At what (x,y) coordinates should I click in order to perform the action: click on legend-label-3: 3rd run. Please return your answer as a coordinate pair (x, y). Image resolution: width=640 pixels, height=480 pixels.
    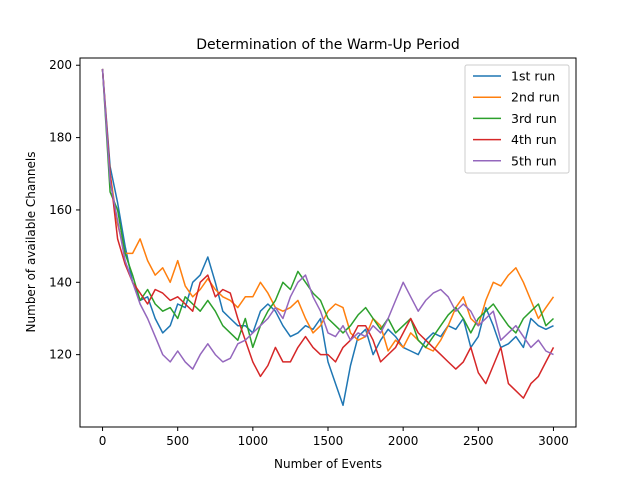
    Looking at the image, I should click on (534, 118).